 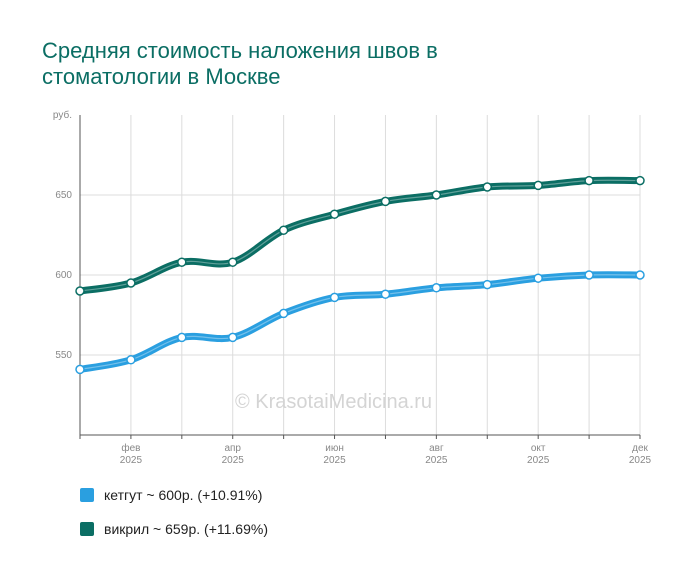 I want to click on x-tick-label-month: окт, so click(x=538, y=448).